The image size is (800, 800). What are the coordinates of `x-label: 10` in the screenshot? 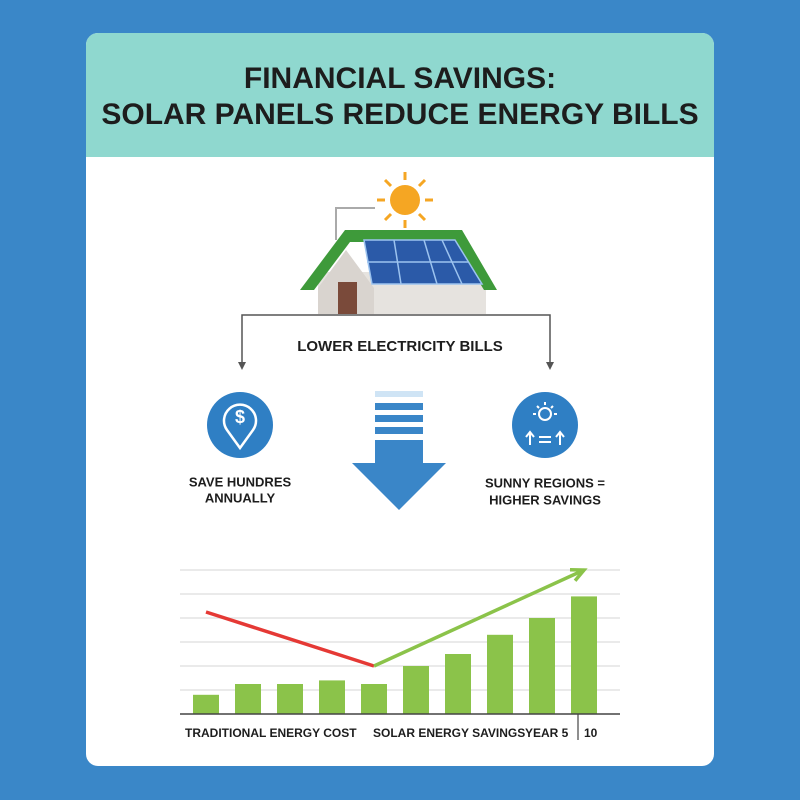 It's located at (591, 733).